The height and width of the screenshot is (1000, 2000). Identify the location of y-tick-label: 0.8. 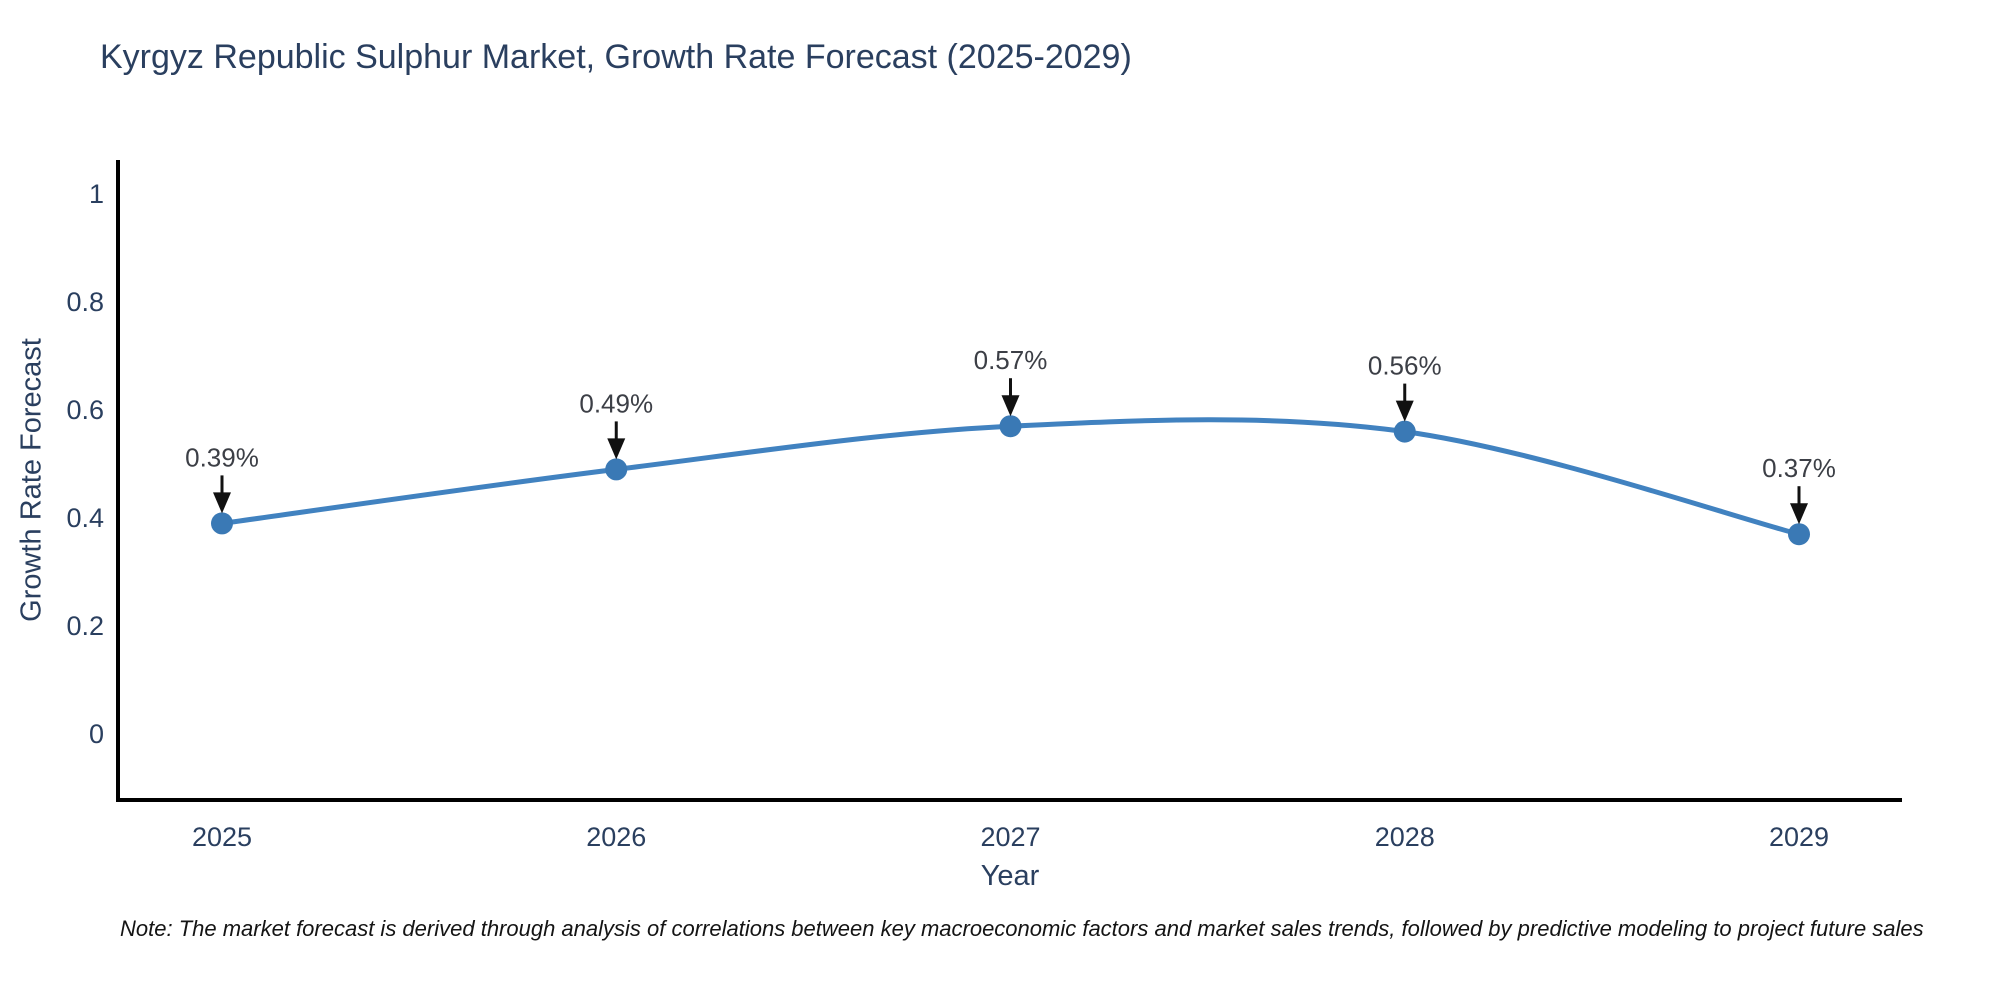
(85, 302).